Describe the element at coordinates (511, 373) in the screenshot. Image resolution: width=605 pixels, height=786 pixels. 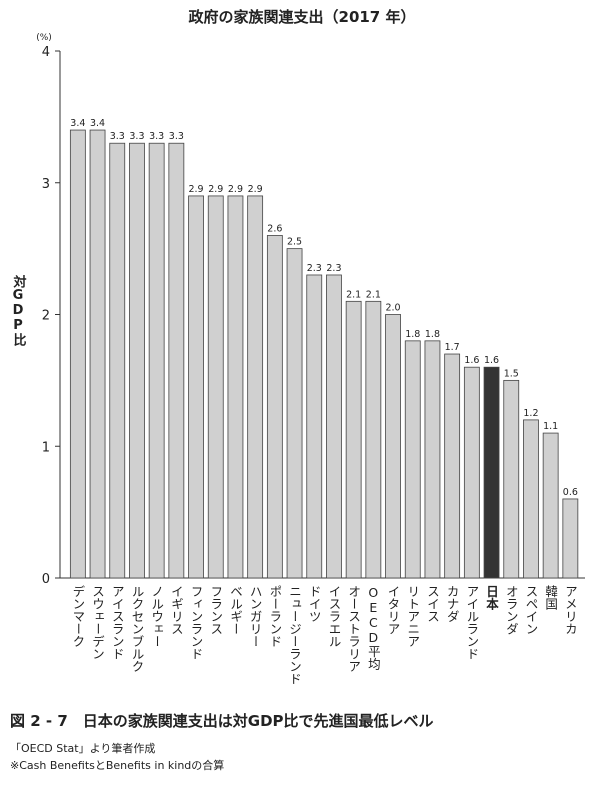
I see `value-label: 1.5` at that location.